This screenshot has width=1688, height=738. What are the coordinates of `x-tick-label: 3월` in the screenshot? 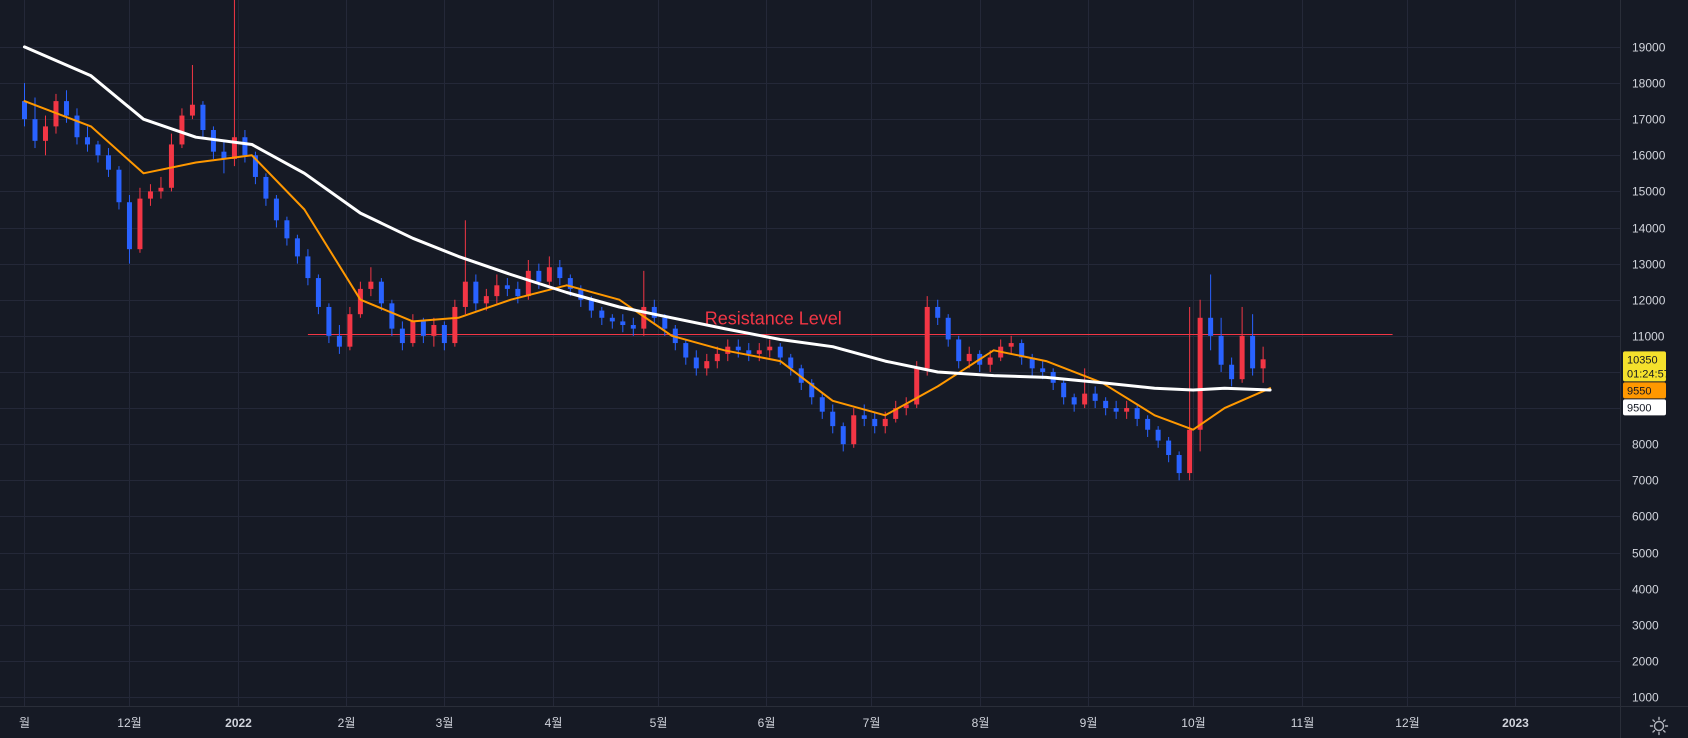 It's located at (445, 723).